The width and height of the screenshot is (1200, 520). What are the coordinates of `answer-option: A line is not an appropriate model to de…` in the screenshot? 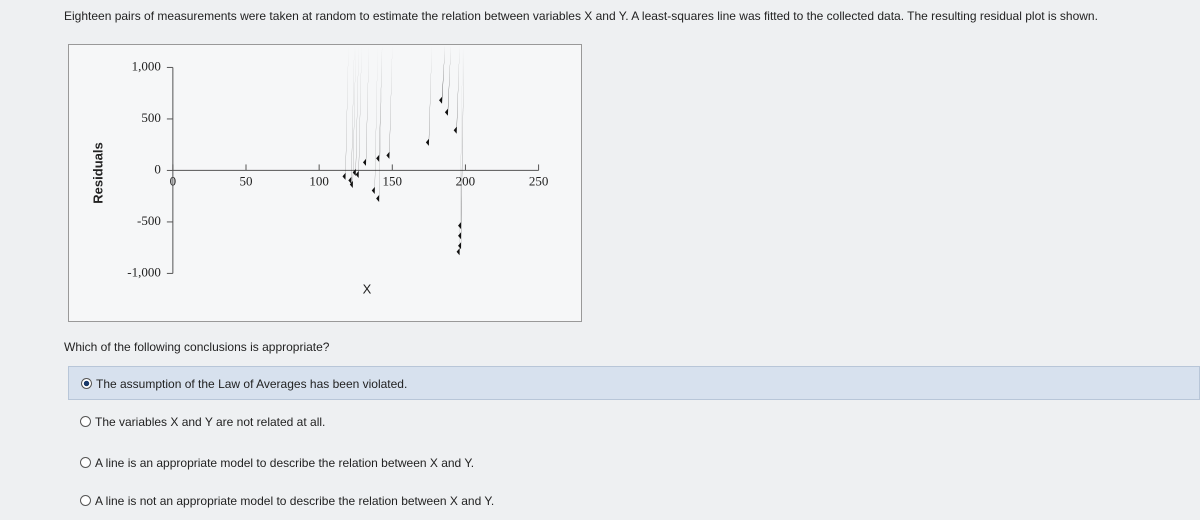 It's located at (281, 501).